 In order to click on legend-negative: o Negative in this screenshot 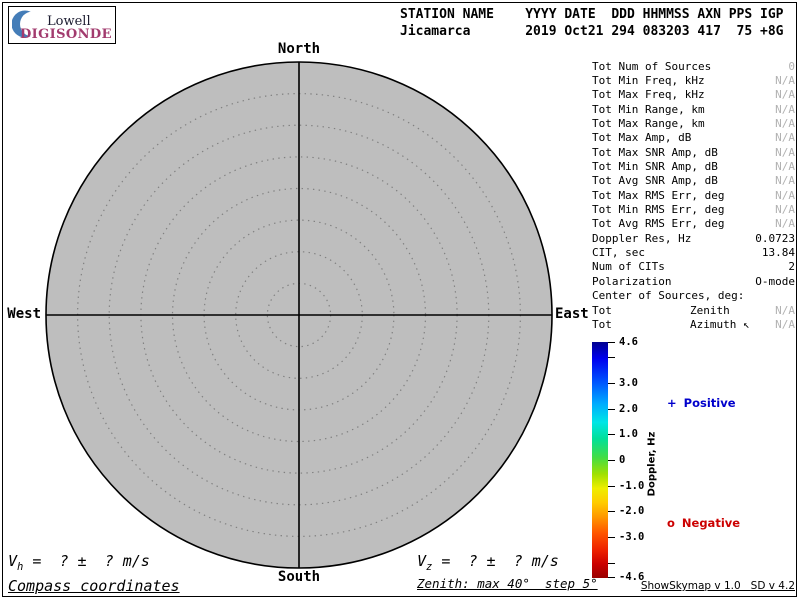, I will do `click(703, 523)`.